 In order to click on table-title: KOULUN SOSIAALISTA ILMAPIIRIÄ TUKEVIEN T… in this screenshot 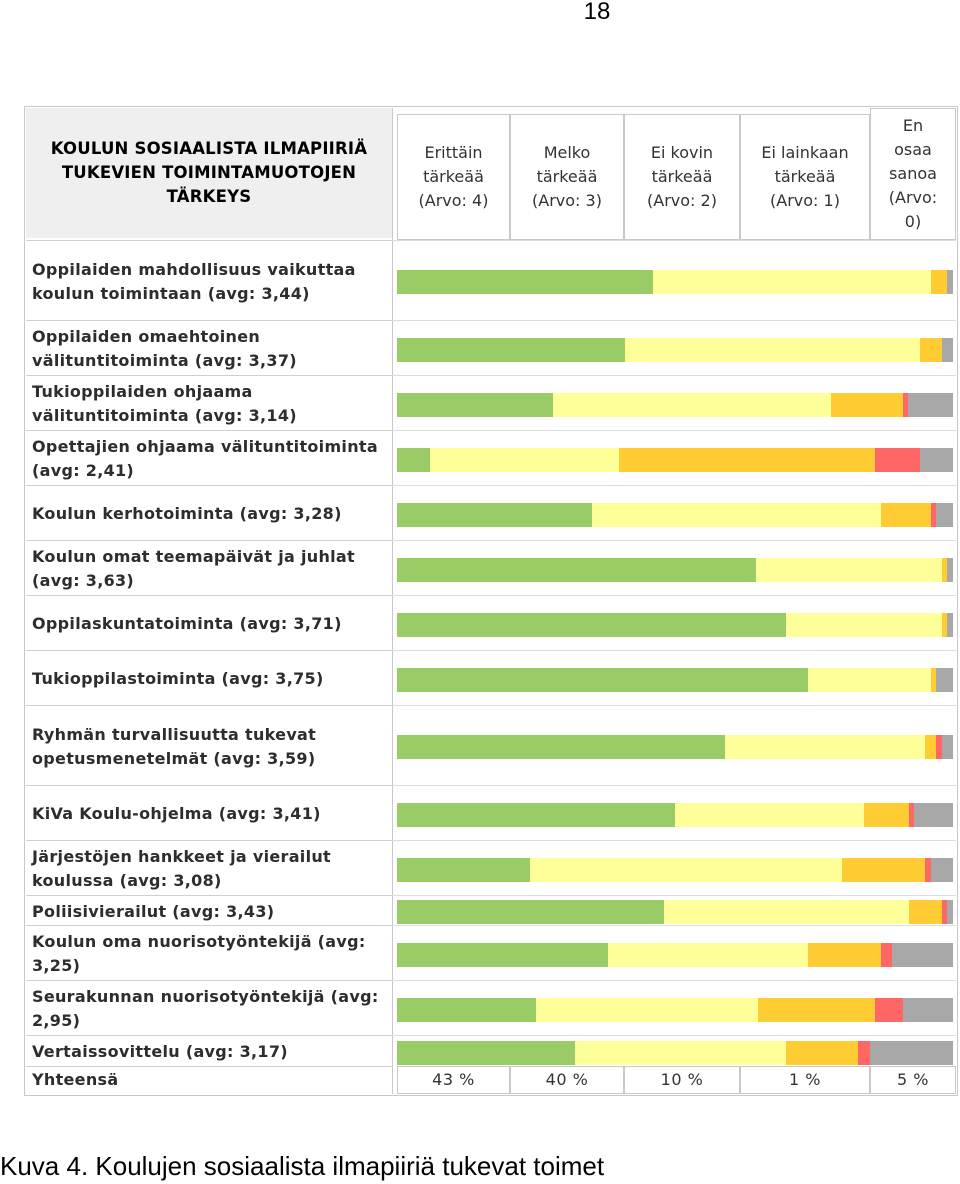, I will do `click(209, 173)`.